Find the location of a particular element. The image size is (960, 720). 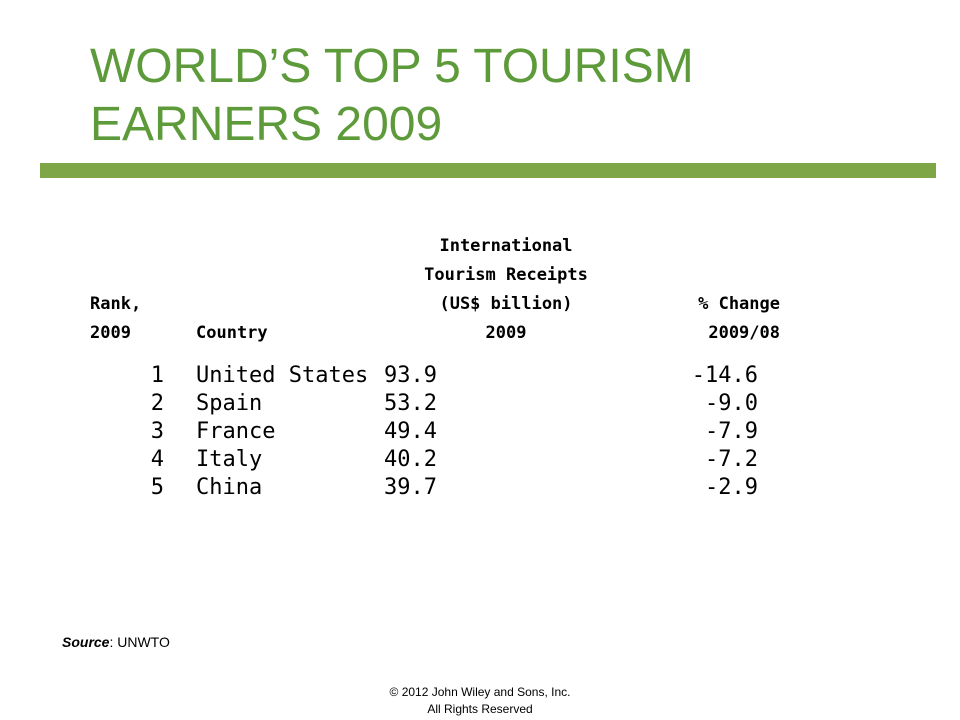

change-cell: -14.6 is located at coordinates (724, 375).